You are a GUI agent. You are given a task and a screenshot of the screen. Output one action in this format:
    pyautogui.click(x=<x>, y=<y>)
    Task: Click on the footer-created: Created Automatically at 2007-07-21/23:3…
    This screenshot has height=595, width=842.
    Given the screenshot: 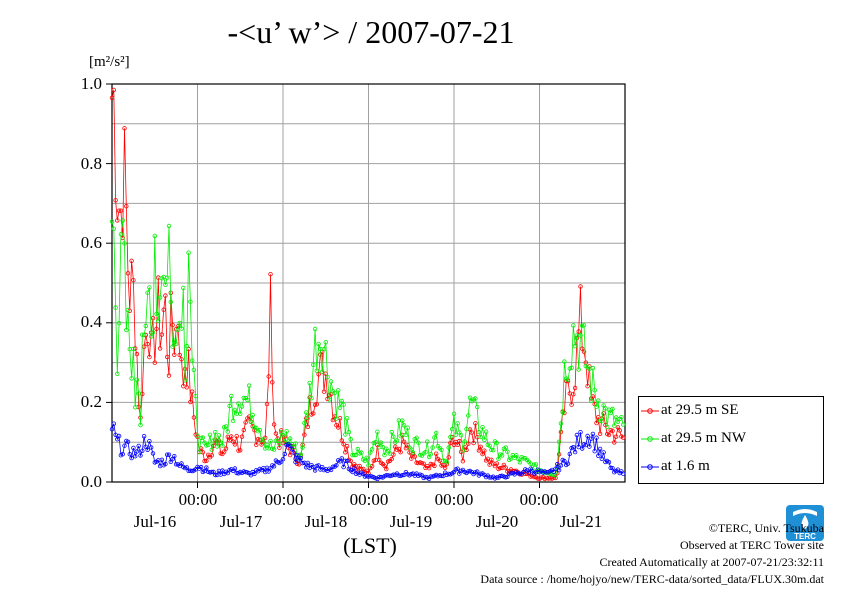 What is the action you would take?
    pyautogui.click(x=711, y=562)
    